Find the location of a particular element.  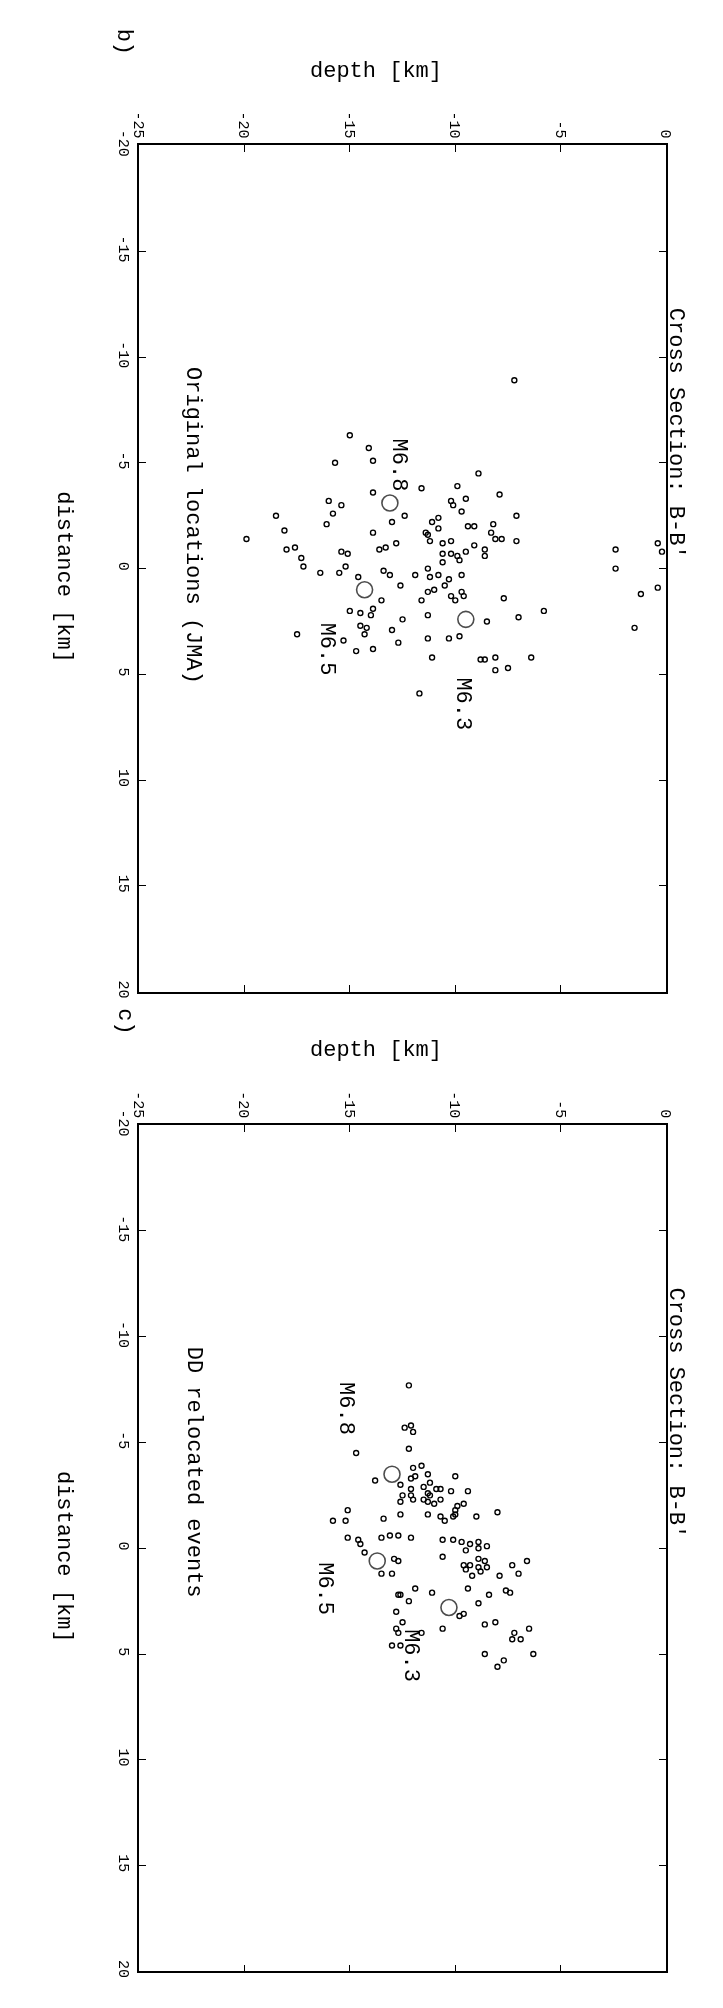

annotation: DD relocated events is located at coordinates (193, 1472).